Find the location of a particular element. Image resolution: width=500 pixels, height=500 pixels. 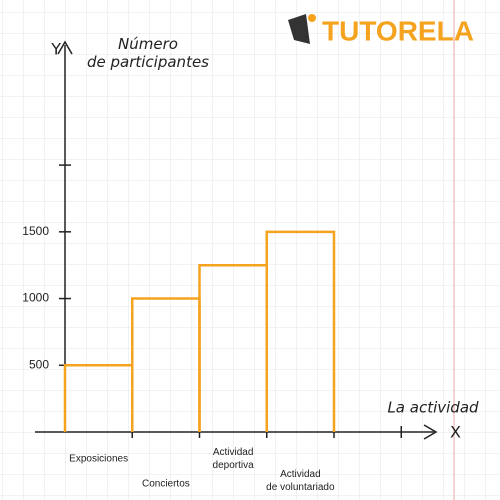

x-tick-label: Actividad de voluntariado is located at coordinates (300, 481).